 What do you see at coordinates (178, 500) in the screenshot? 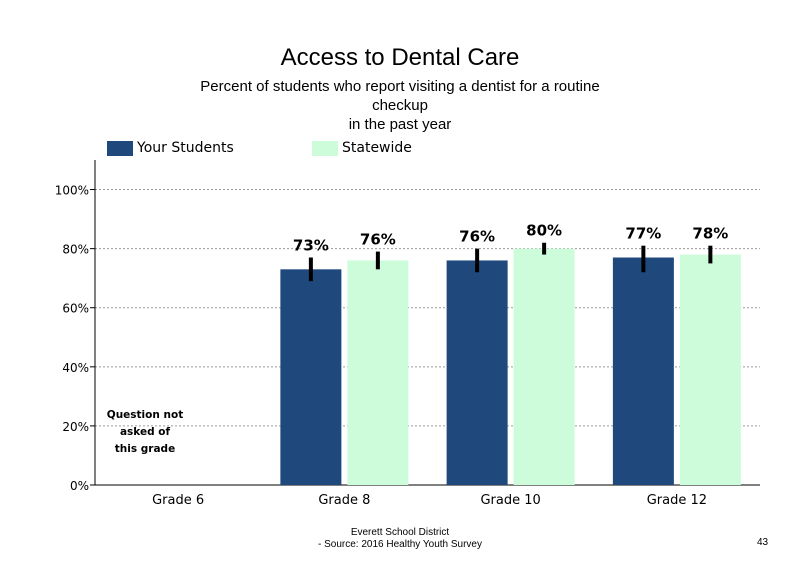
I see `x-tick-label: Grade 6` at bounding box center [178, 500].